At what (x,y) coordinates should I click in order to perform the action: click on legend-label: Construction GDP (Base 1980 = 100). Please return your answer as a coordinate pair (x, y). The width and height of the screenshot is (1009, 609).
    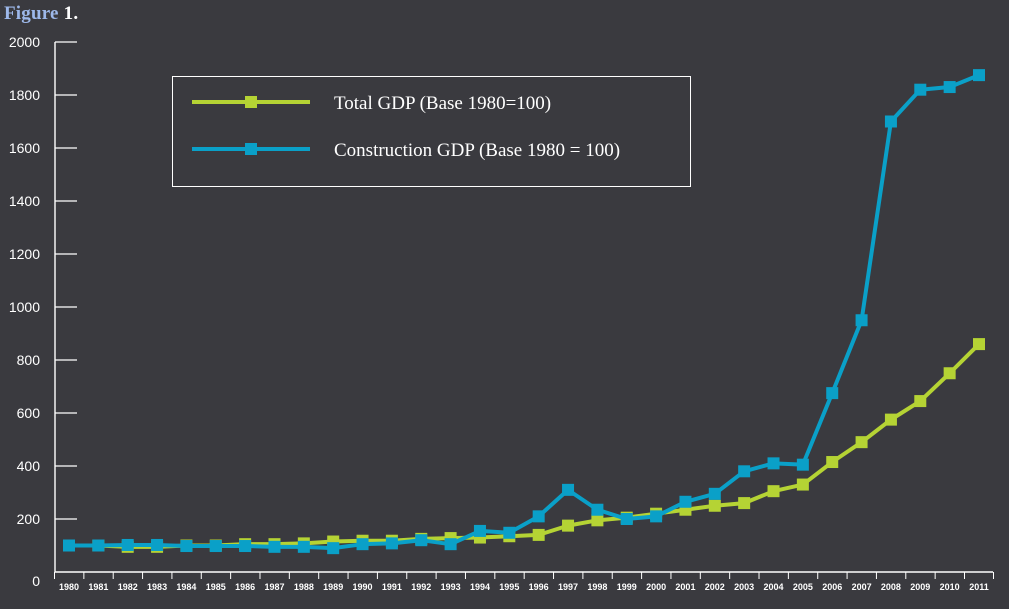
    Looking at the image, I should click on (477, 150).